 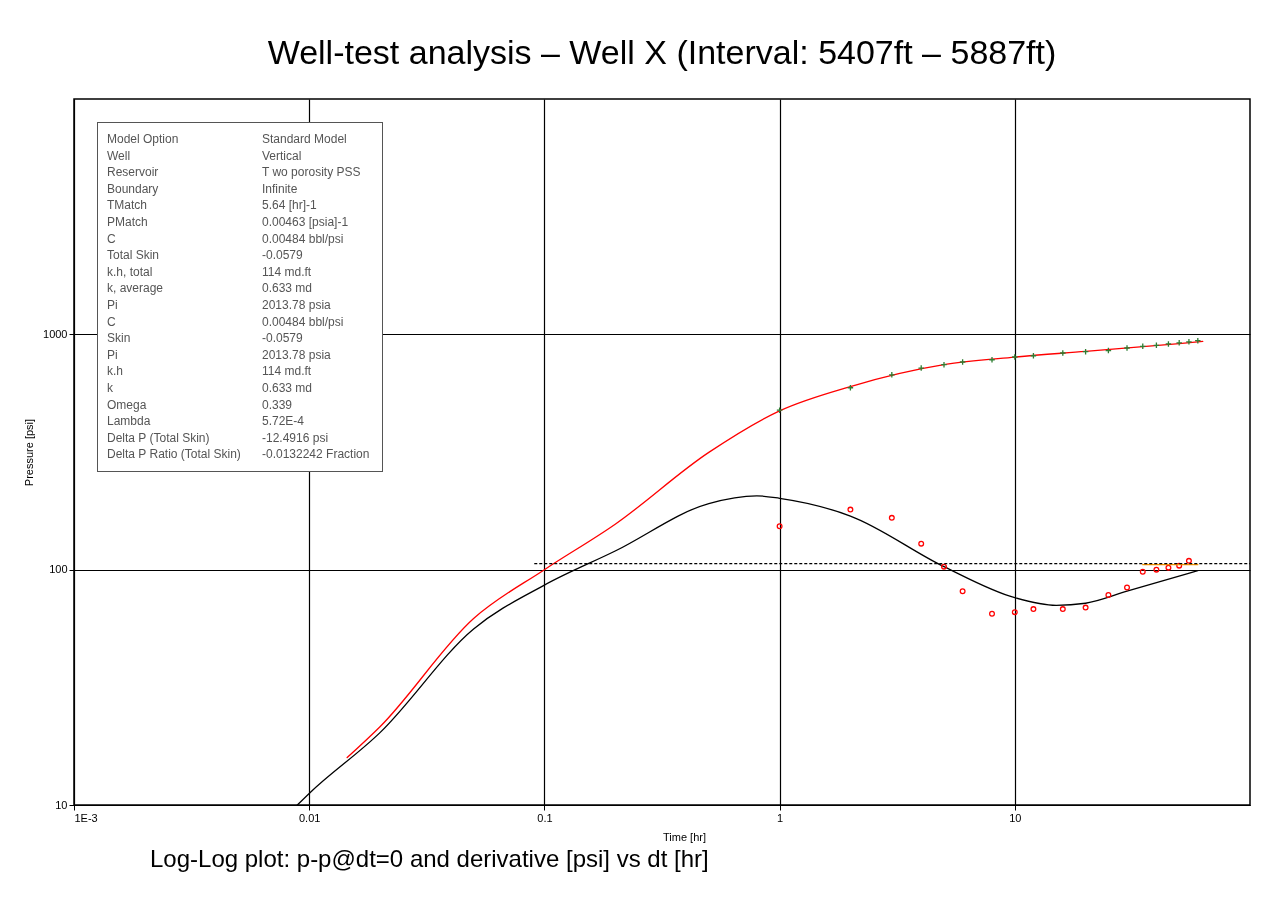 I want to click on annotation: k.h, total, so click(x=130, y=272).